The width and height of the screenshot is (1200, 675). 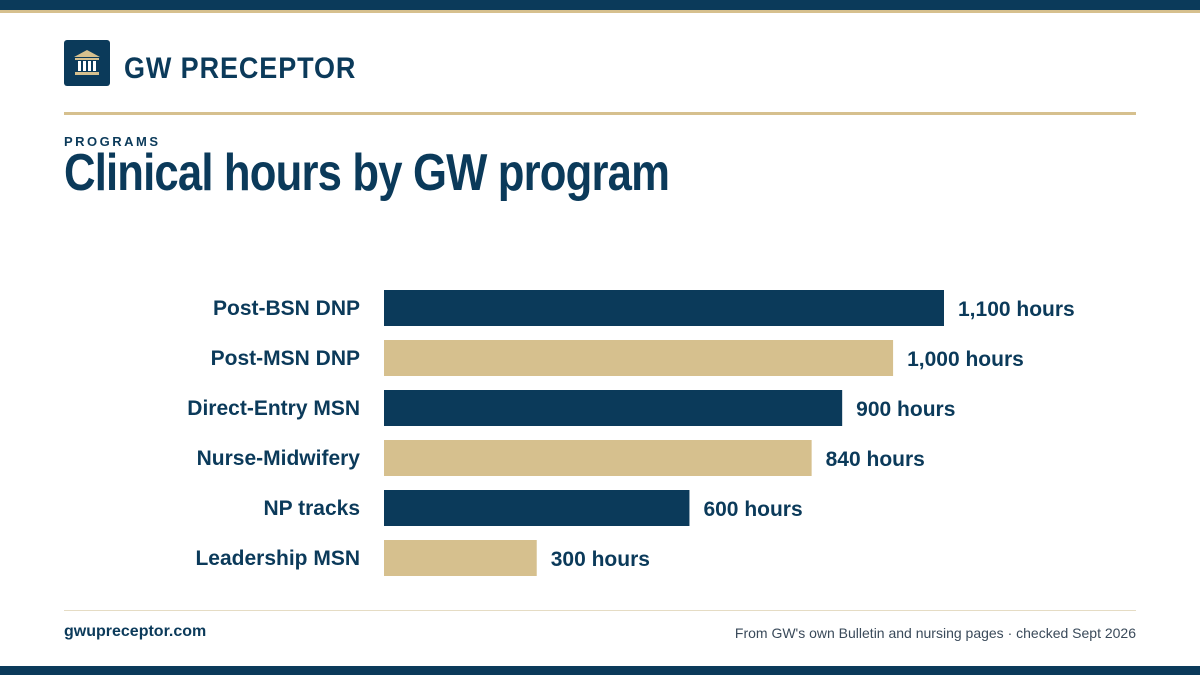 What do you see at coordinates (600, 11) in the screenshot?
I see `top-gold-stripe` at bounding box center [600, 11].